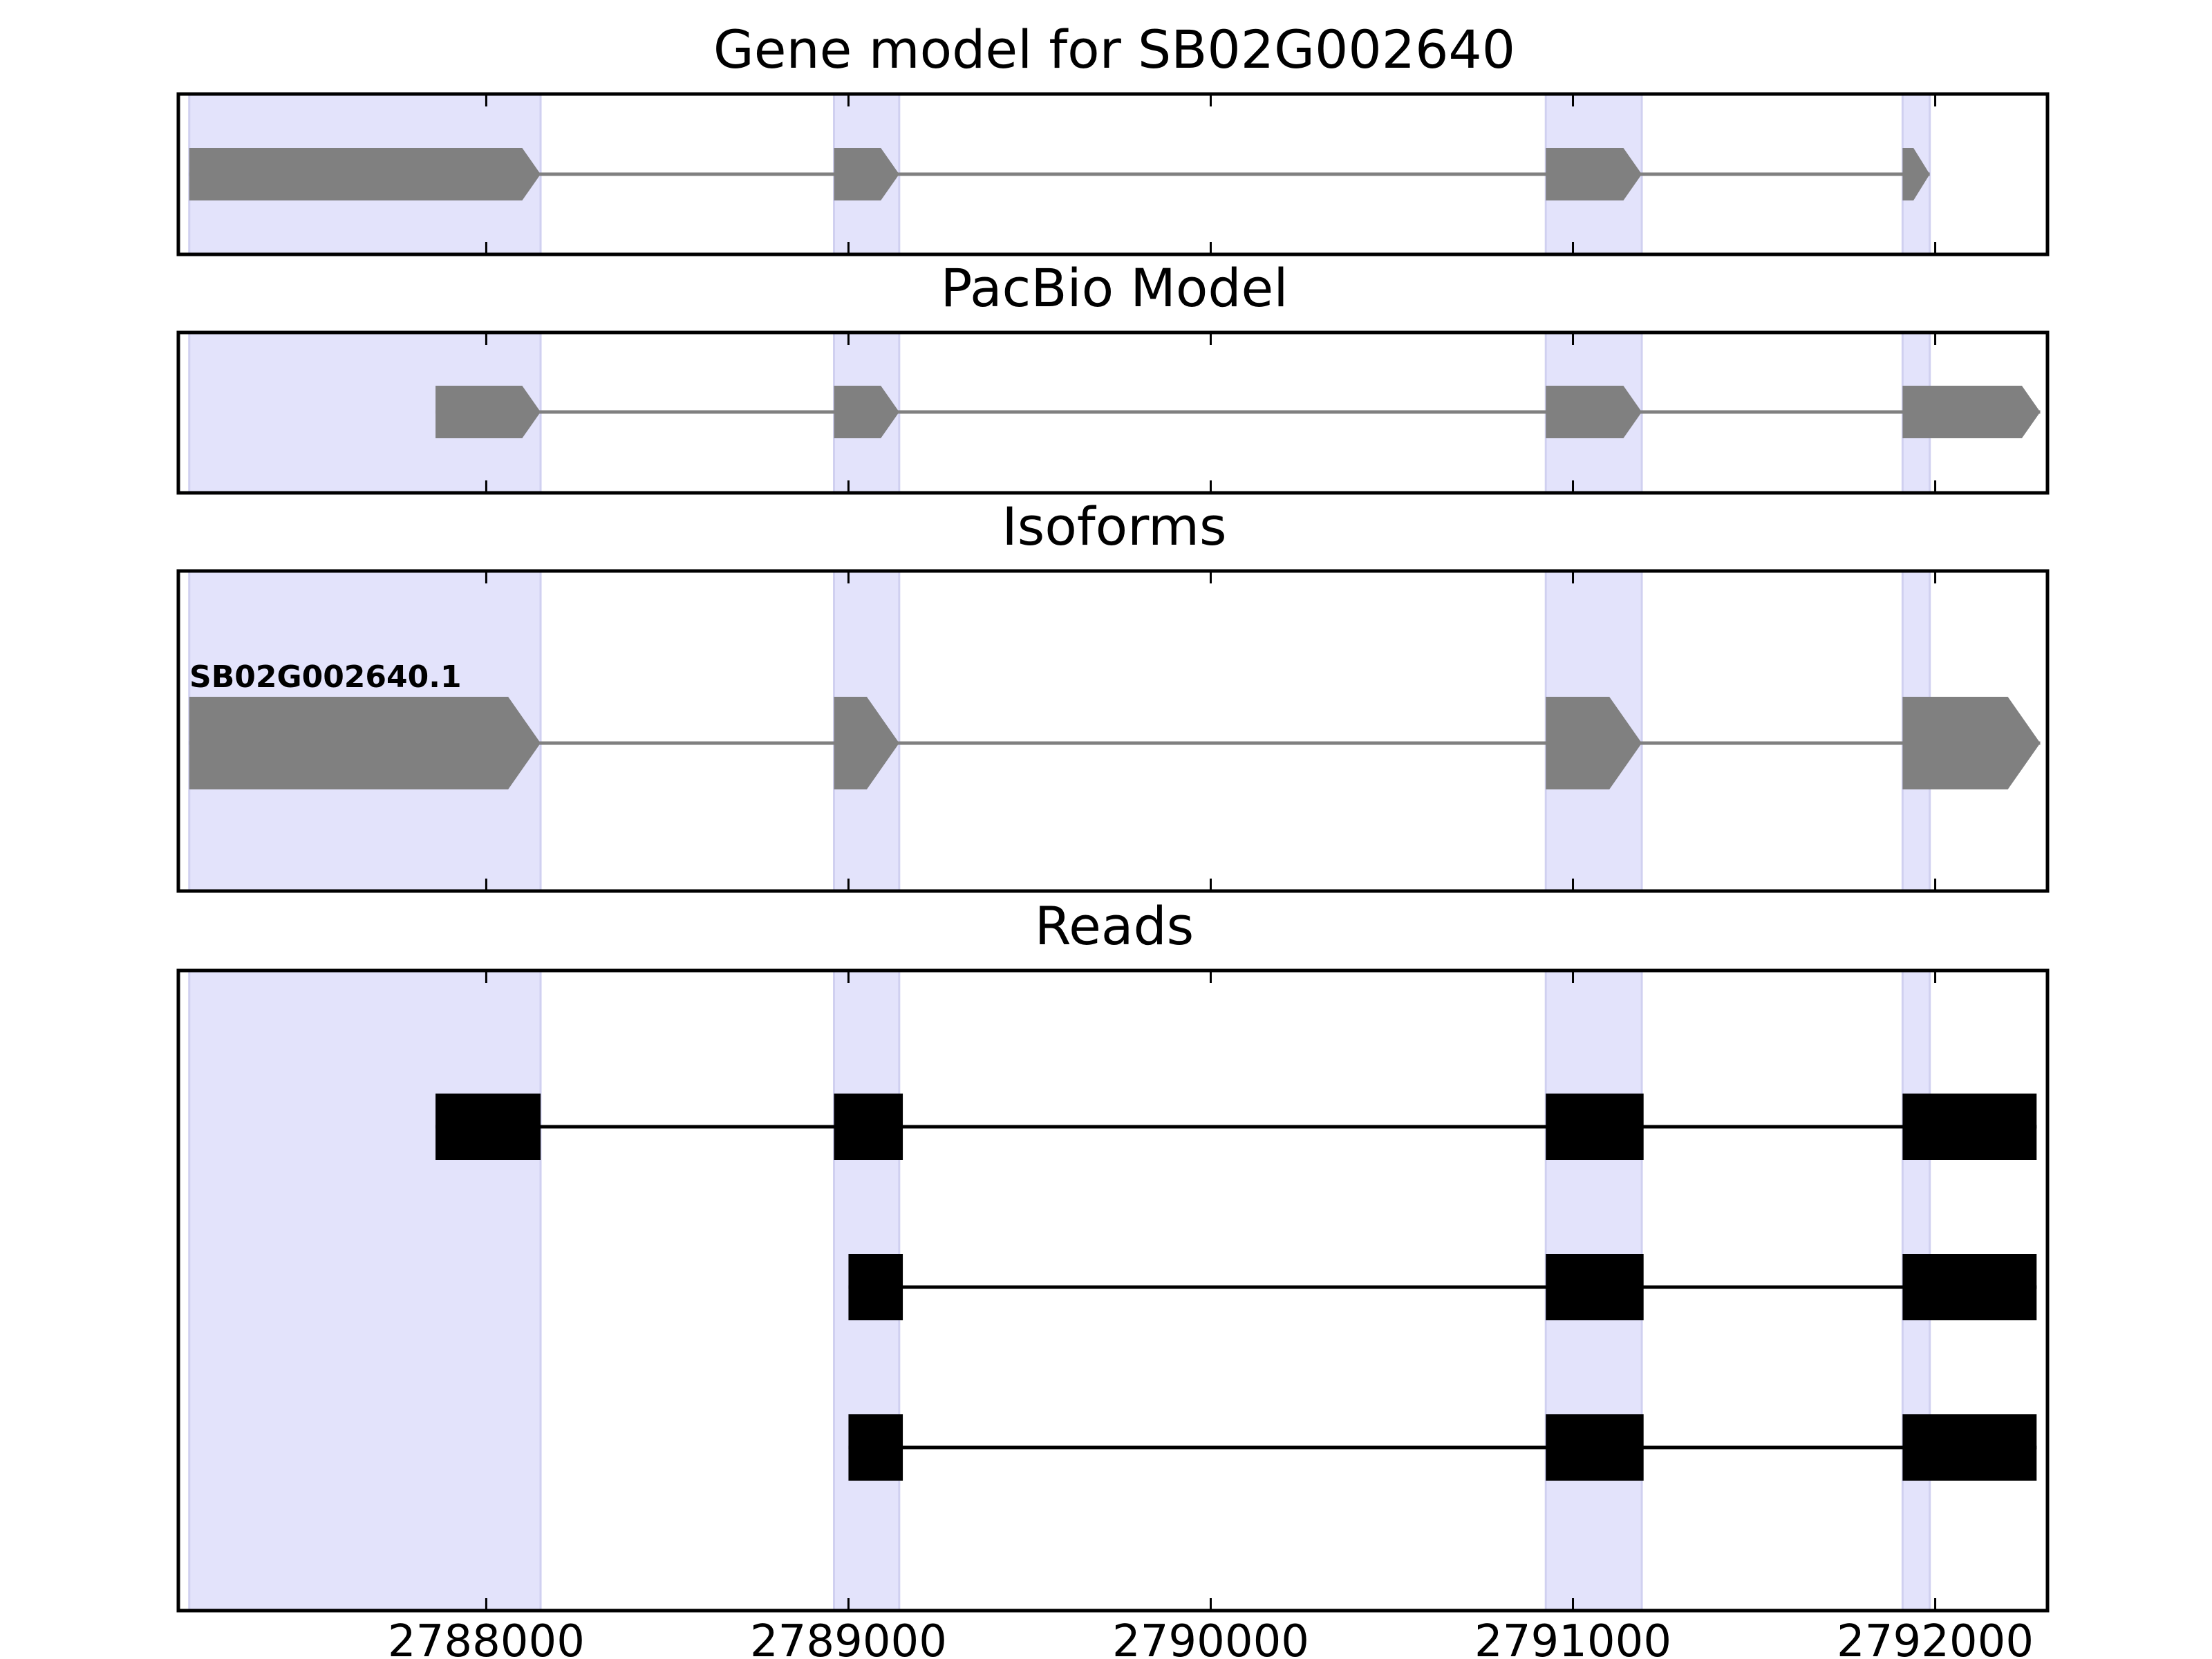  What do you see at coordinates (487, 1638) in the screenshot?
I see `x-tick-label: 2788000` at bounding box center [487, 1638].